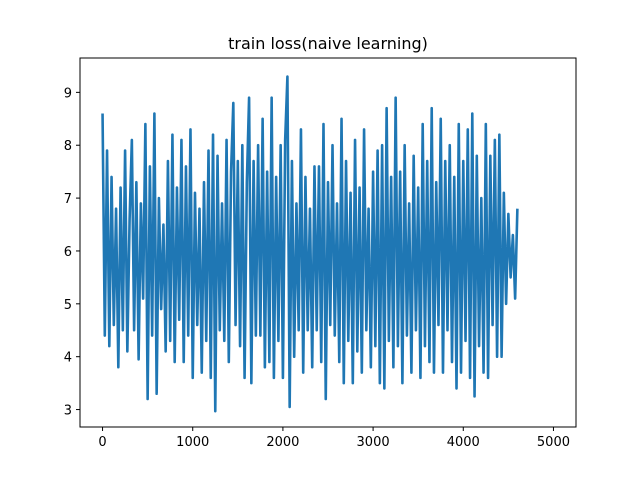  I want to click on x-tick-label: 4000, so click(463, 442).